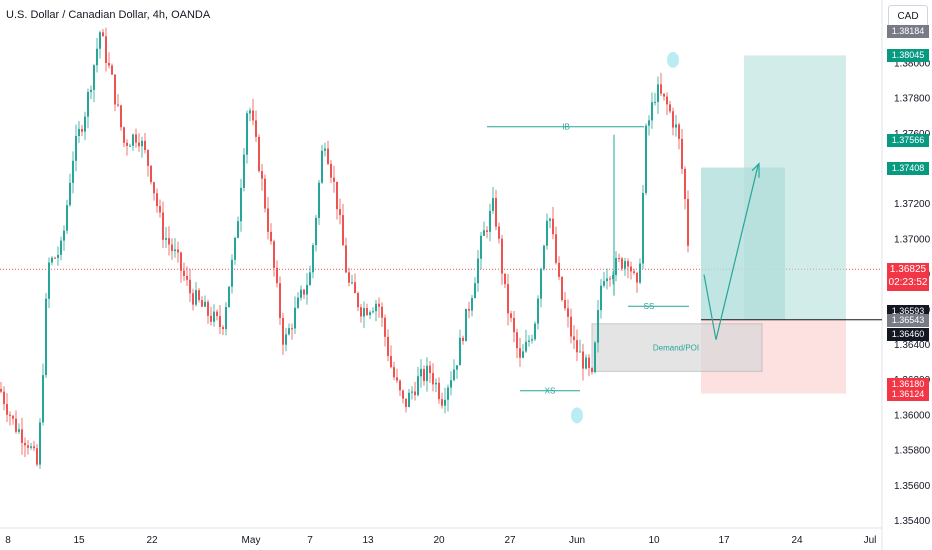 The height and width of the screenshot is (550, 932). I want to click on symbol-title: U.S. Dollar / Canadian Dollar, 4h, OANDA, so click(108, 15).